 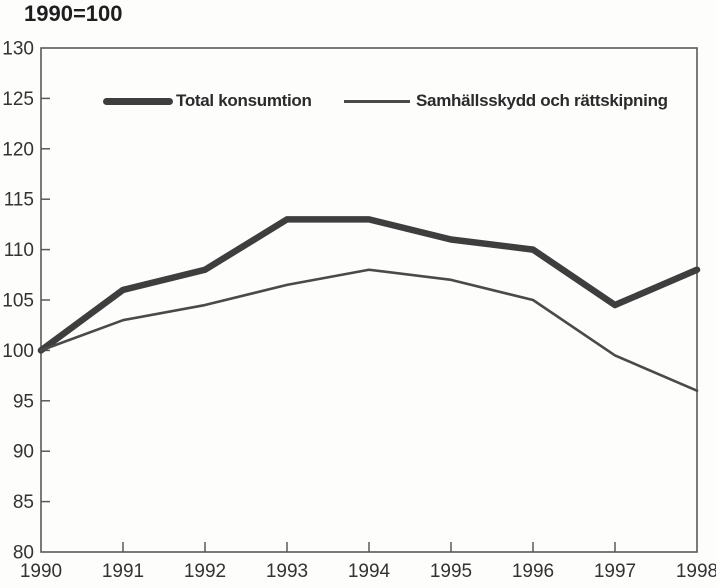 I want to click on x-tick-label: 1995, so click(x=451, y=571).